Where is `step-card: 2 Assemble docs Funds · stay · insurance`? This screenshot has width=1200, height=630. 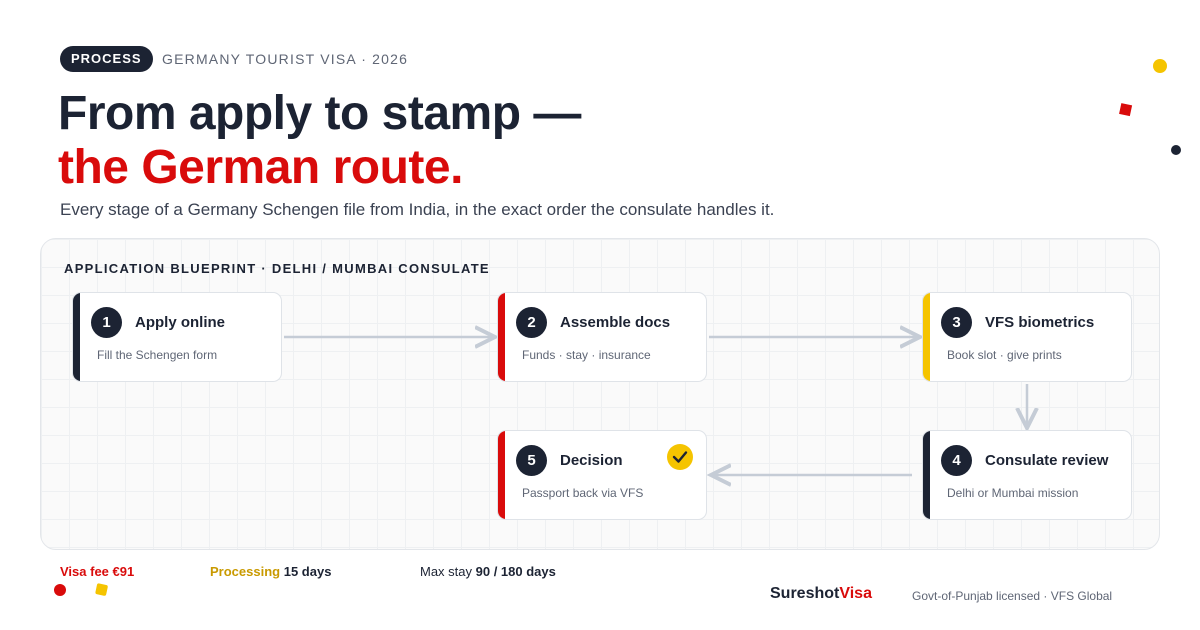 step-card: 2 Assemble docs Funds · stay · insurance is located at coordinates (602, 337).